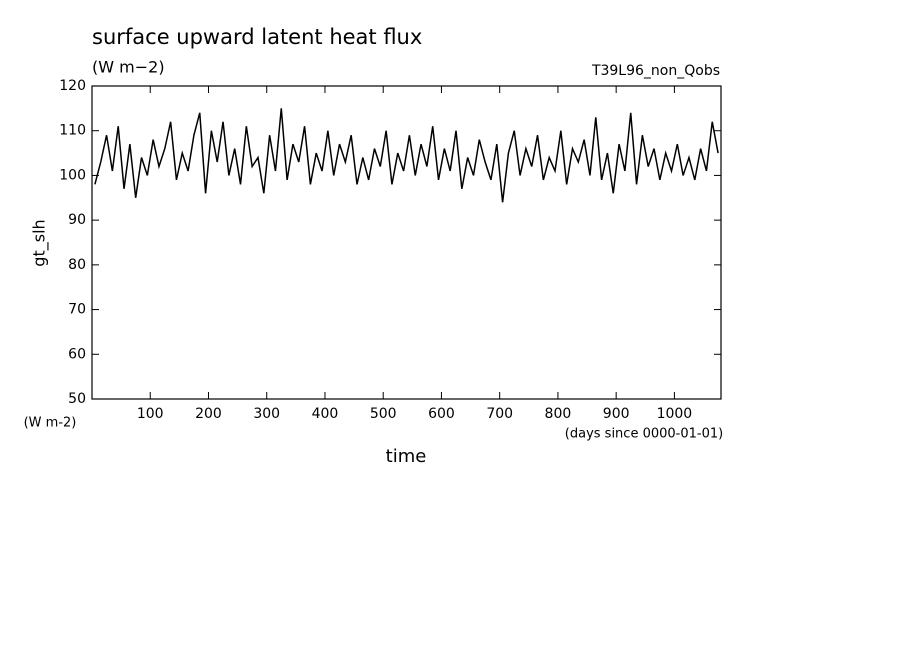 The height and width of the screenshot is (654, 904). Describe the element at coordinates (325, 414) in the screenshot. I see `x-tick-label: 400` at that location.